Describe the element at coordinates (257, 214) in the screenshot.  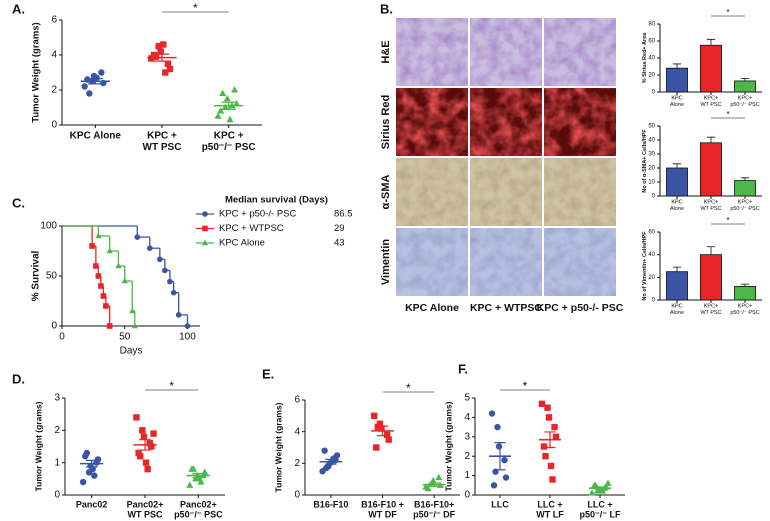
I see `legend-label: KPC + p50-/- PSC` at that location.